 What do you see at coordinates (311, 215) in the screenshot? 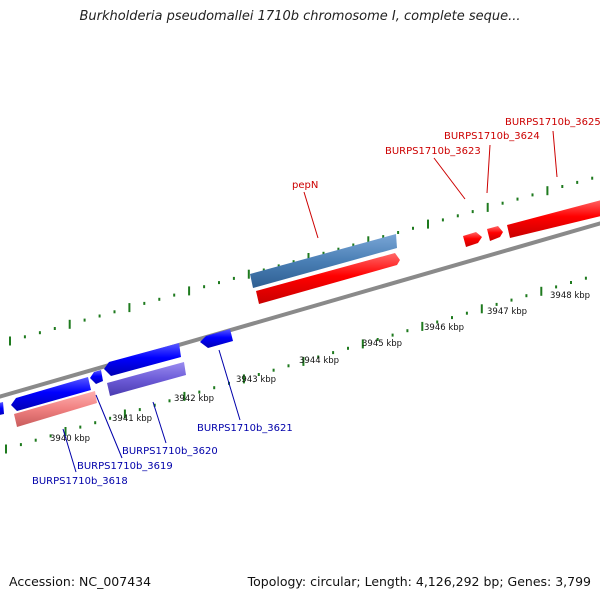
I see `leader-pepN` at bounding box center [311, 215].